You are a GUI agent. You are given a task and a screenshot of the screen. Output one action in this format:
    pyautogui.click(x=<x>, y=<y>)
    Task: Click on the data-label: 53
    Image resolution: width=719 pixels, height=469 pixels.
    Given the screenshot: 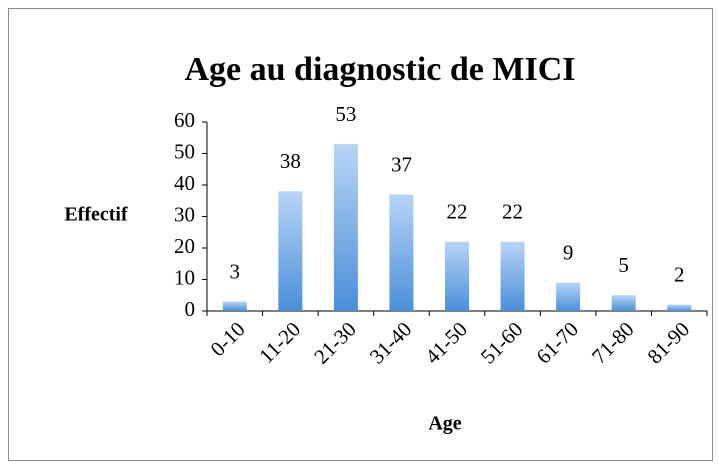 What is the action you would take?
    pyautogui.click(x=345, y=114)
    